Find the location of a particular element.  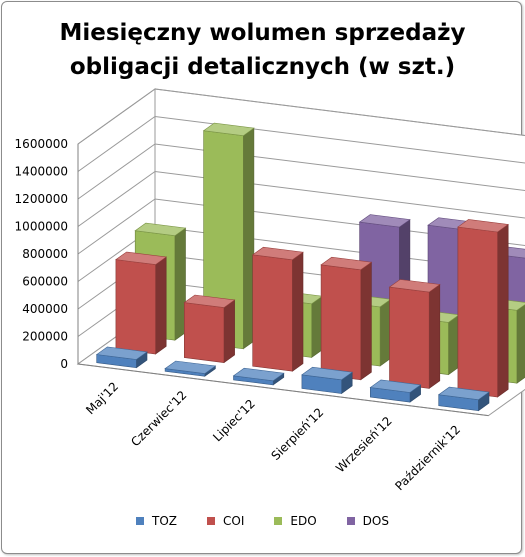

legend-item-coi: COI is located at coordinates (225, 521).